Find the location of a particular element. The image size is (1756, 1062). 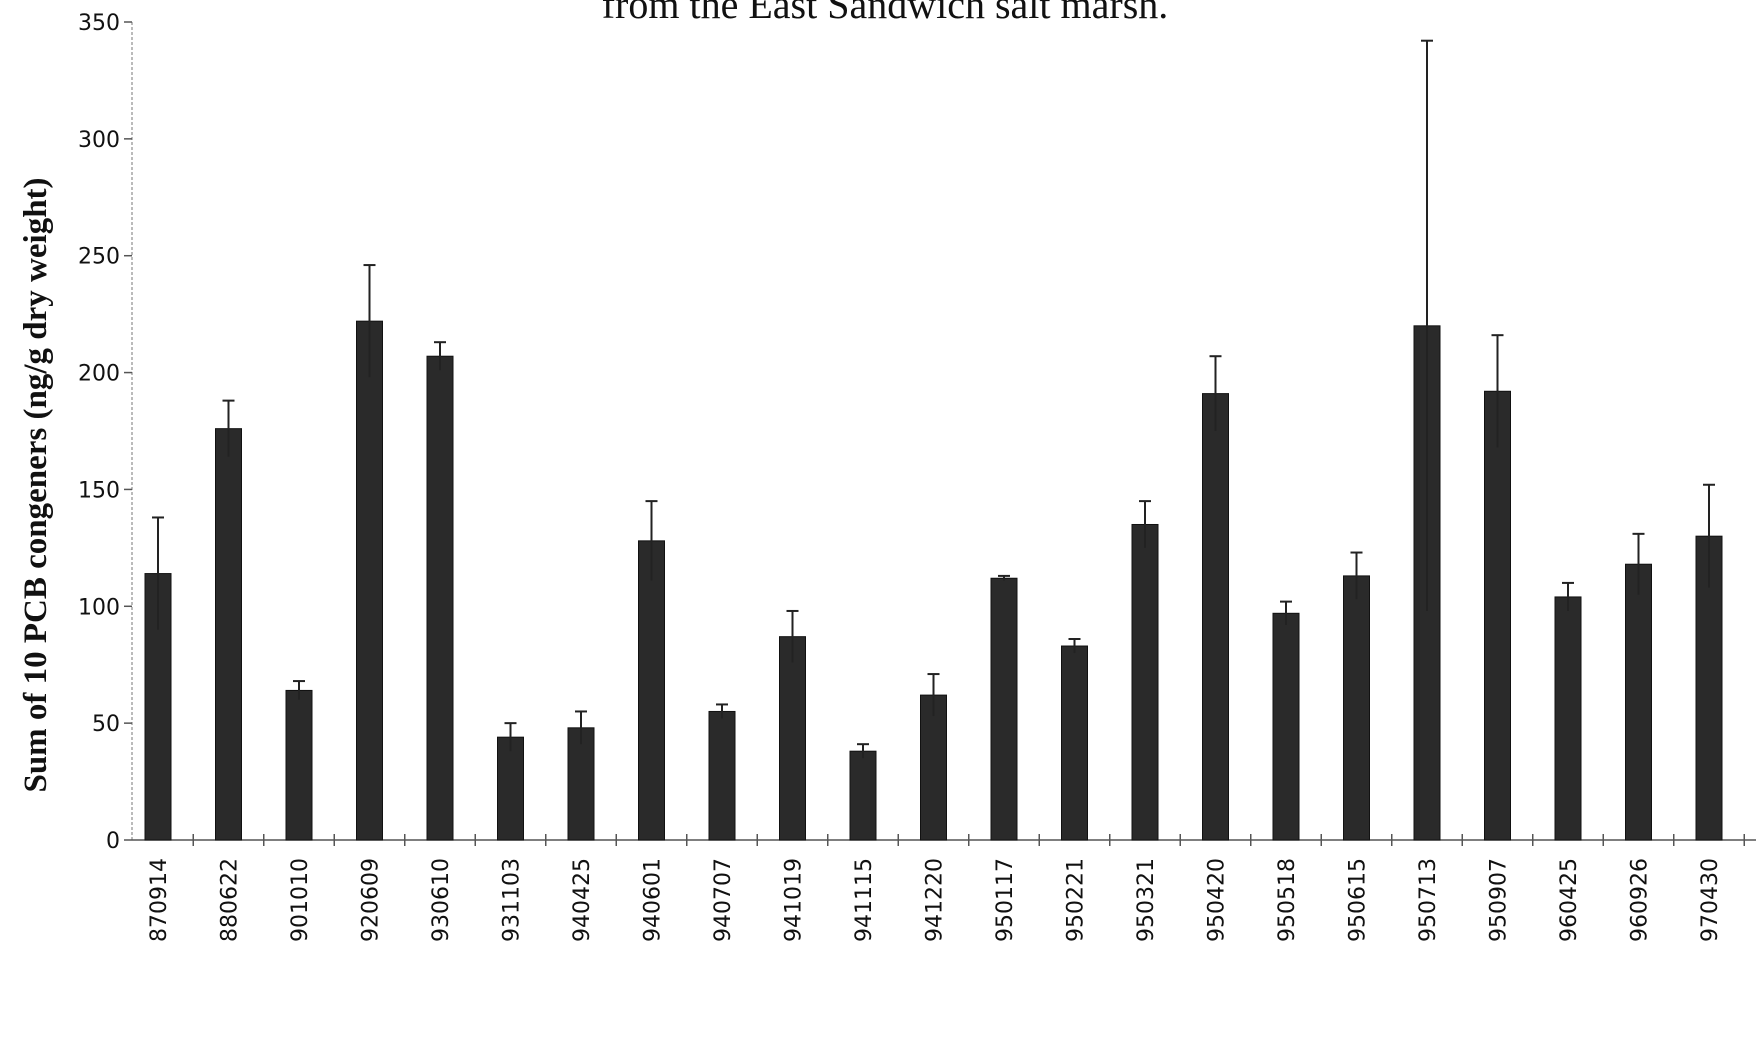

x-tick-label: 950907 is located at coordinates (1499, 900).